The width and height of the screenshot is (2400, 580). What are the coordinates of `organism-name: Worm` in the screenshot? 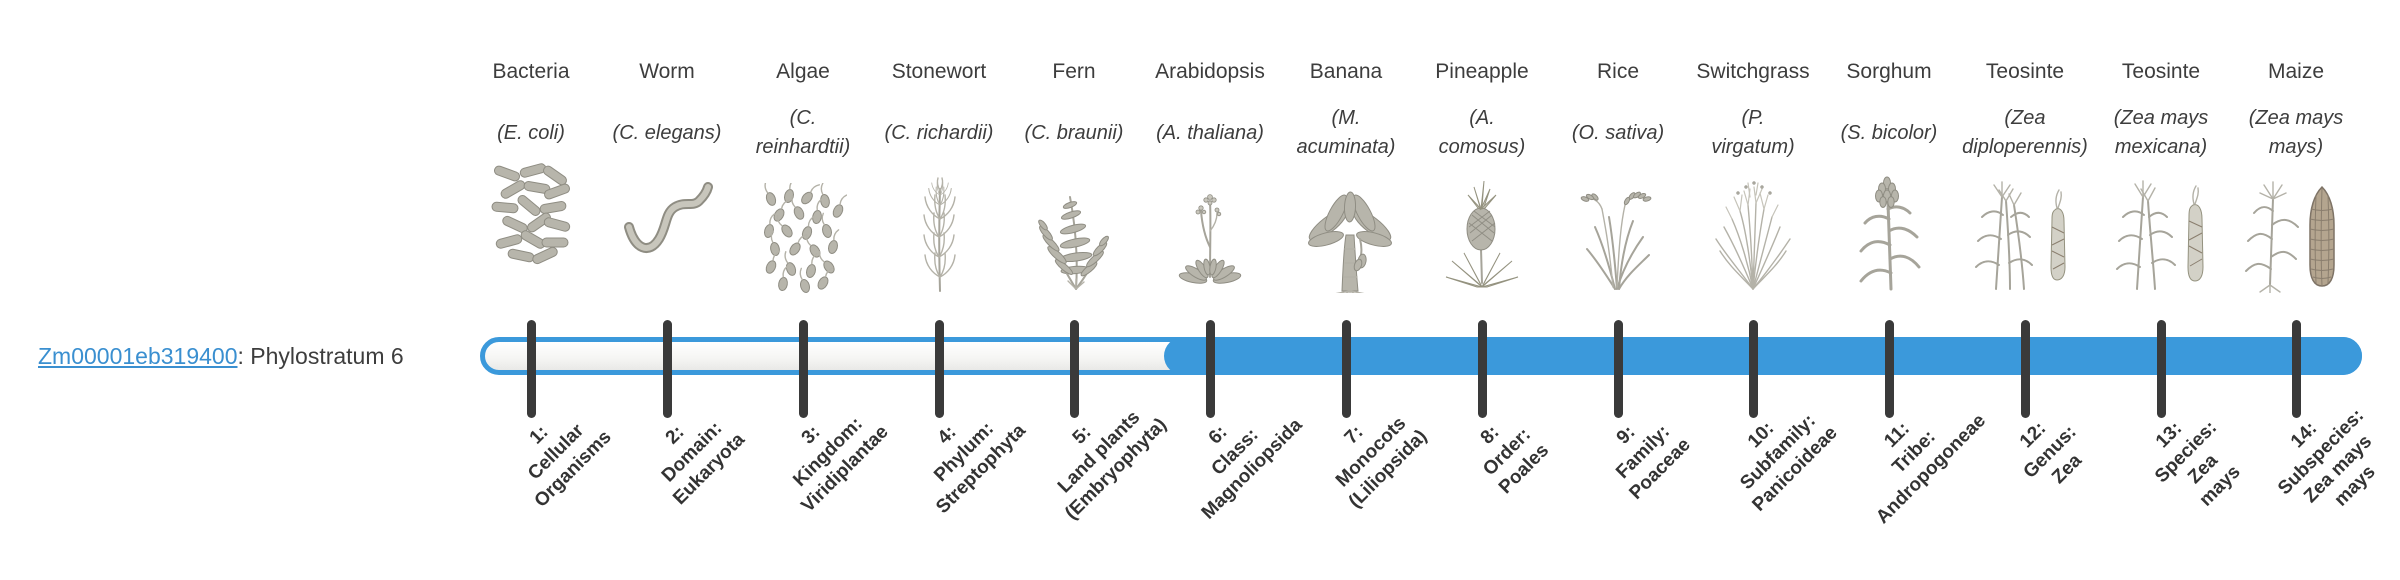 It's located at (667, 71).